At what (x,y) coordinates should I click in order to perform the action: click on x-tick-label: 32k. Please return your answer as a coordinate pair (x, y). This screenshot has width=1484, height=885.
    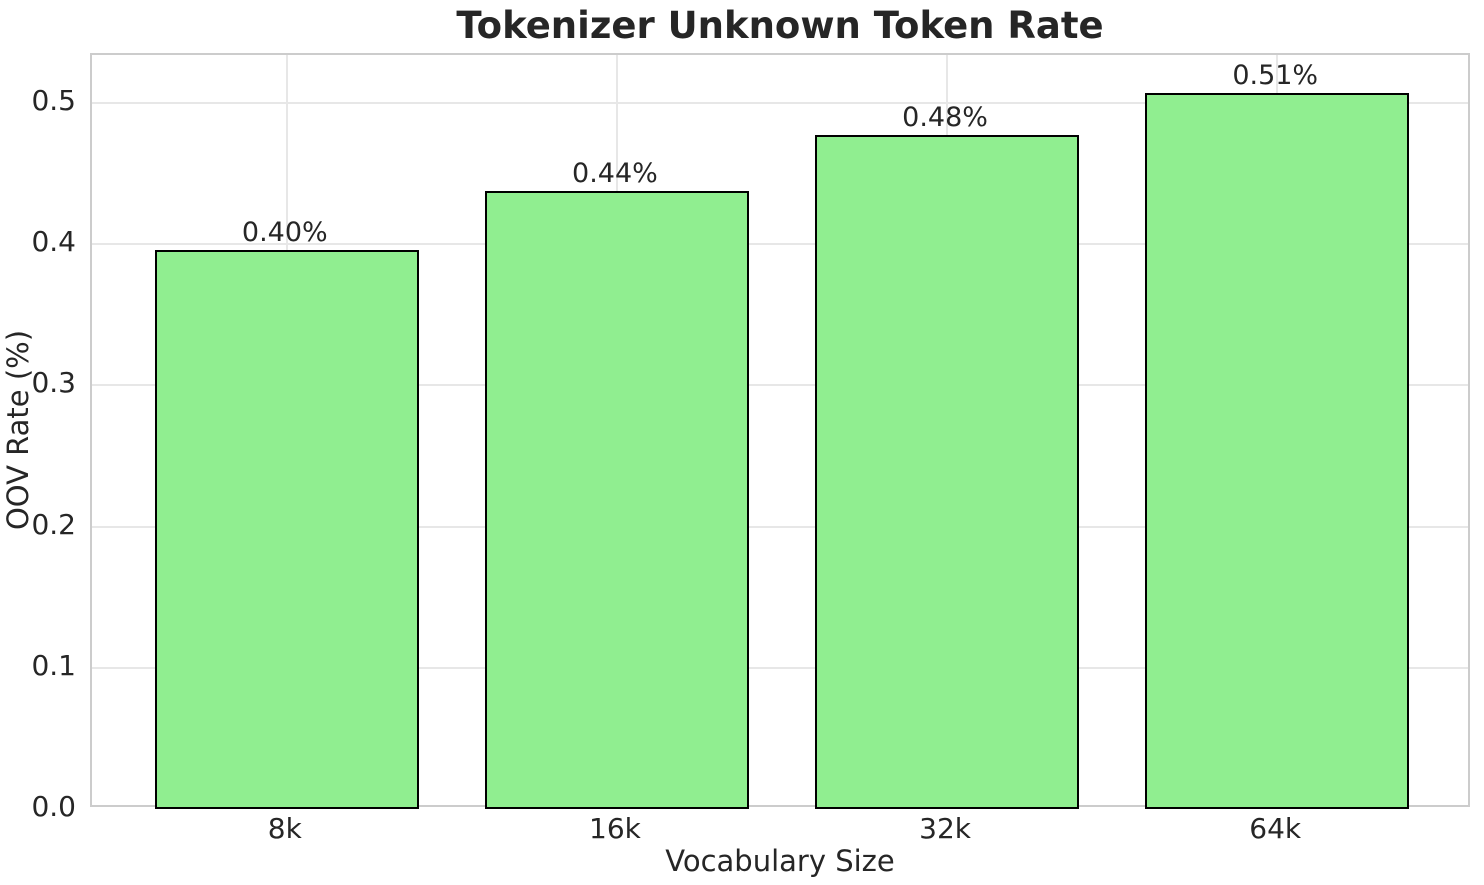
    Looking at the image, I should click on (945, 828).